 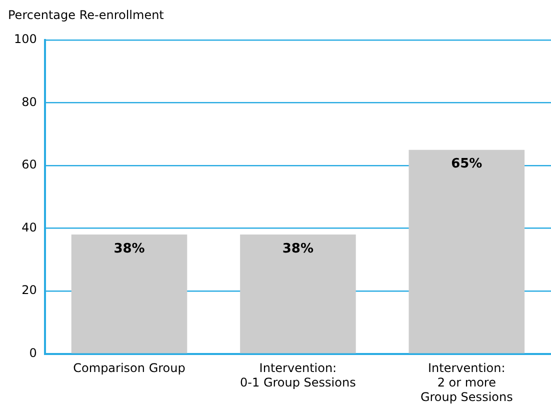 What do you see at coordinates (25, 39) in the screenshot?
I see `y-tick-label: 100` at bounding box center [25, 39].